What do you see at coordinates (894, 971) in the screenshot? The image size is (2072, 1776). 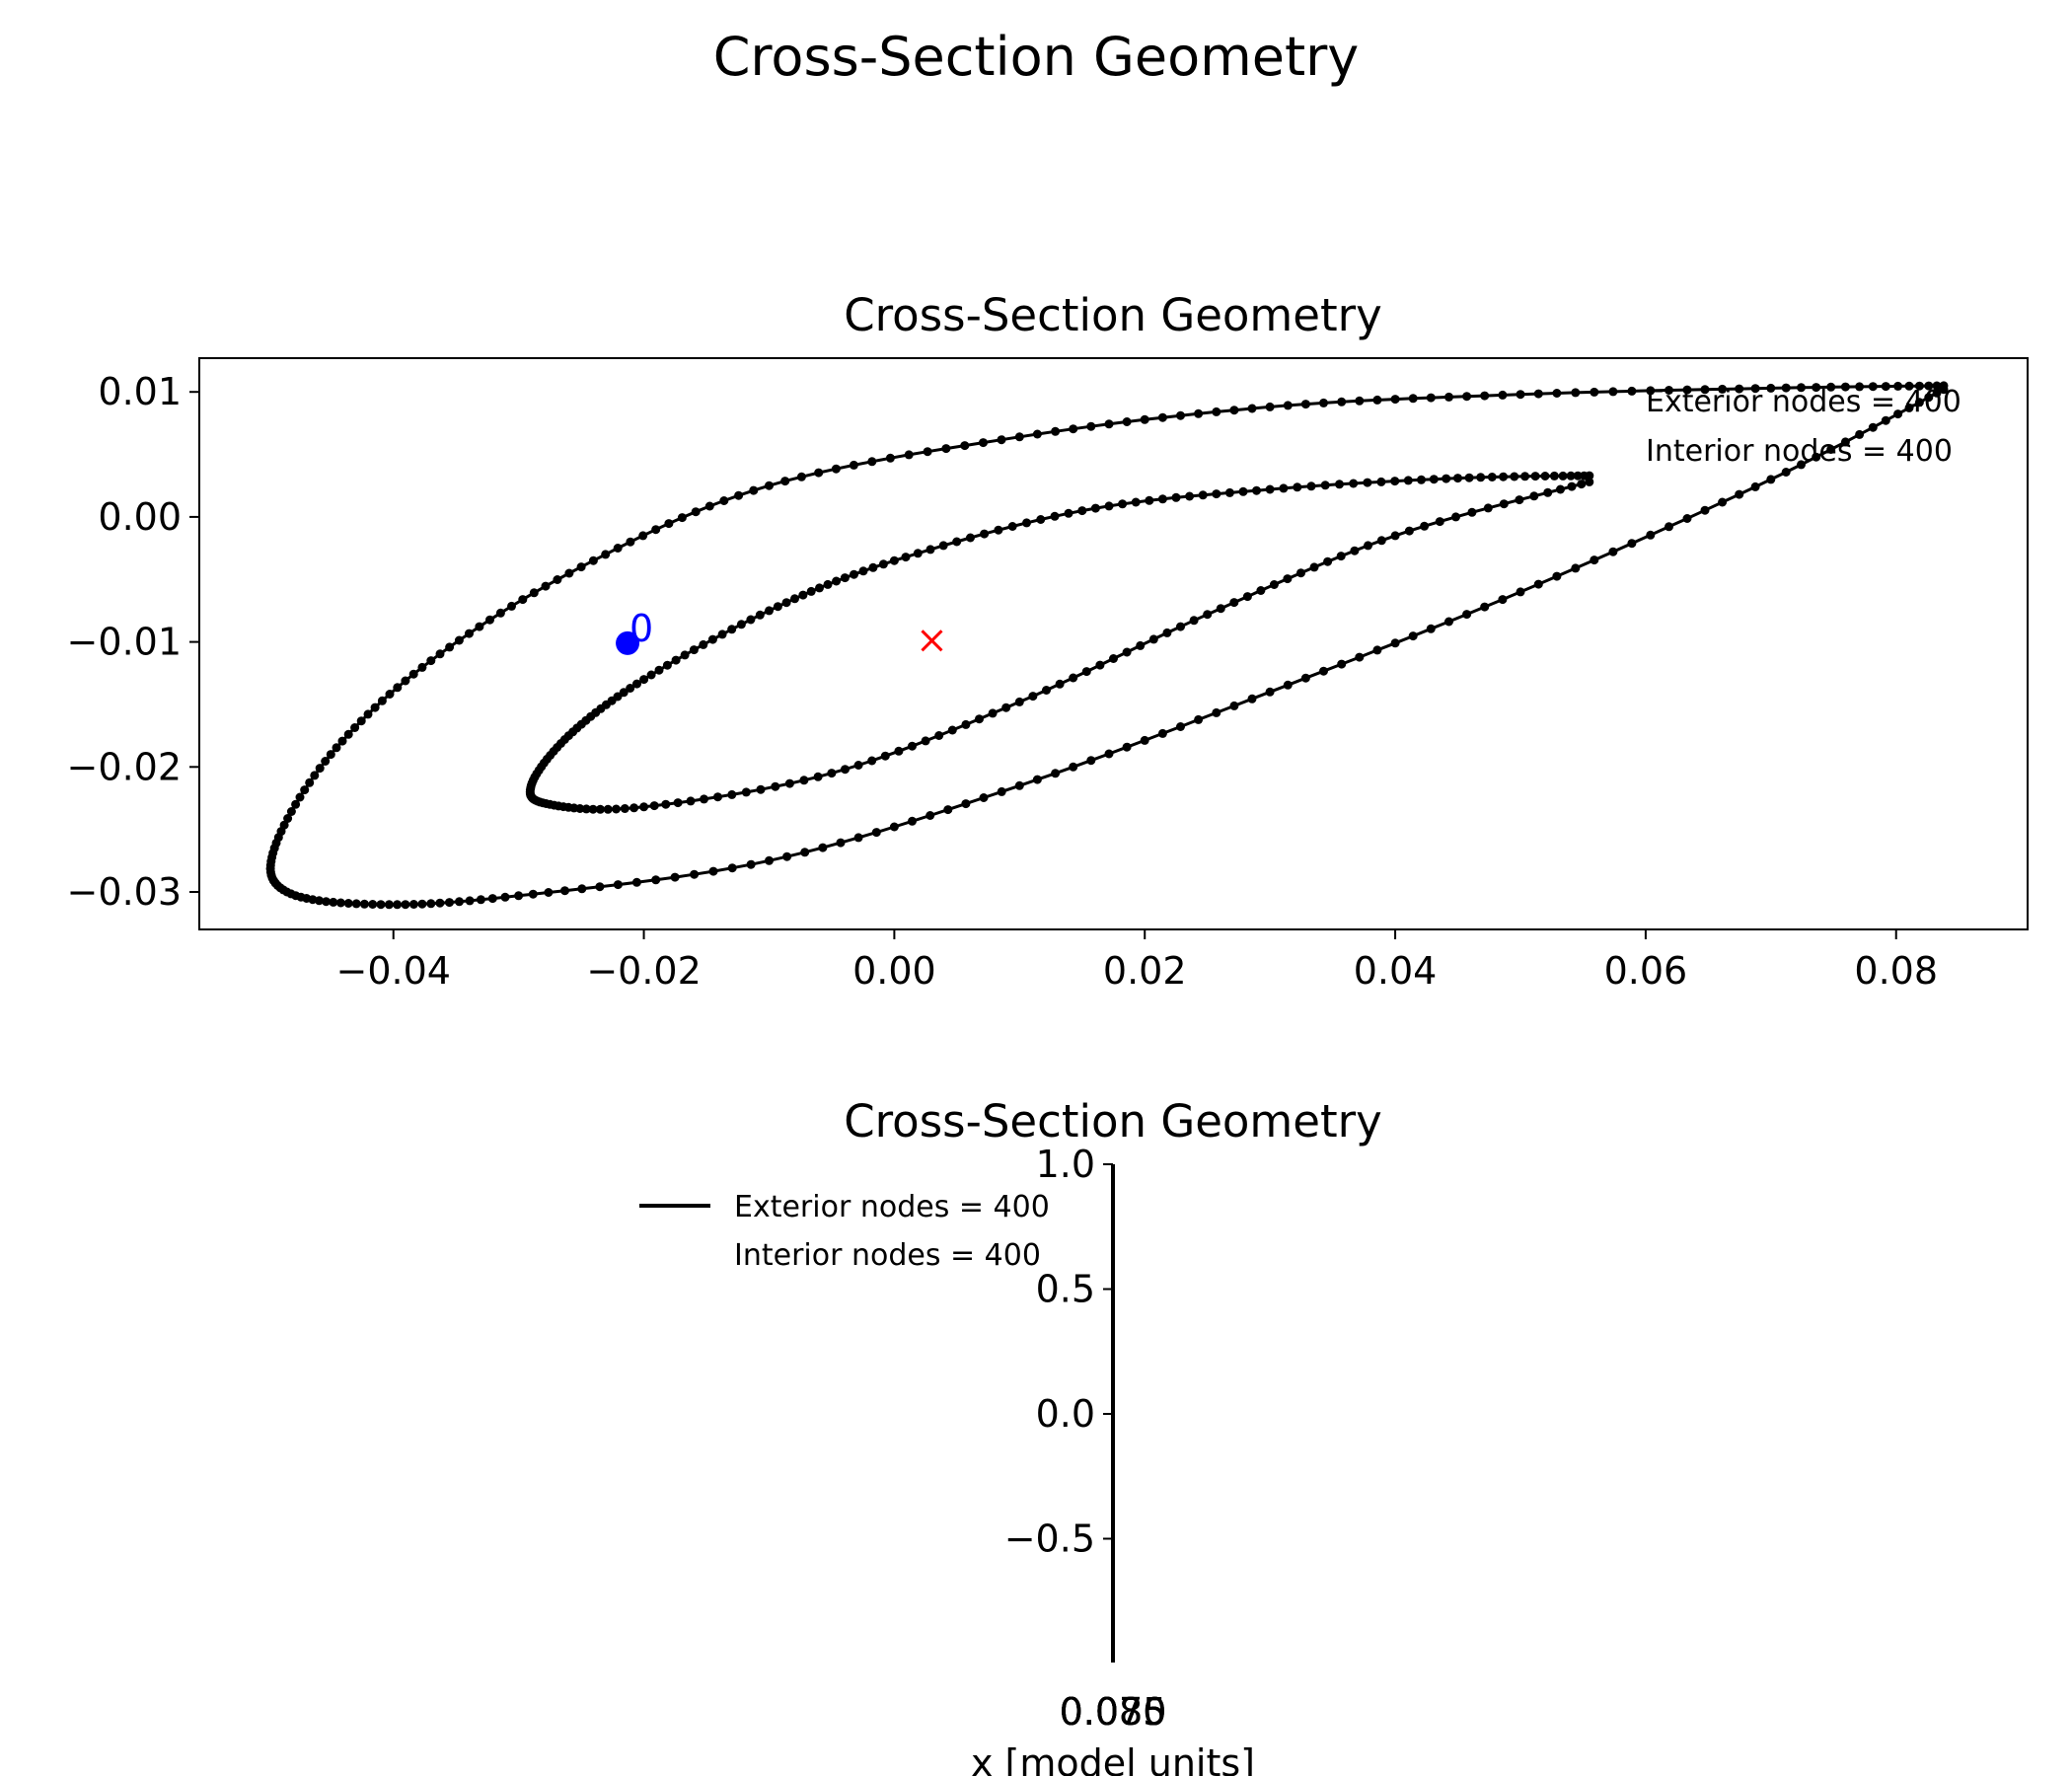 I see `top-x-tick-label: 0.00` at bounding box center [894, 971].